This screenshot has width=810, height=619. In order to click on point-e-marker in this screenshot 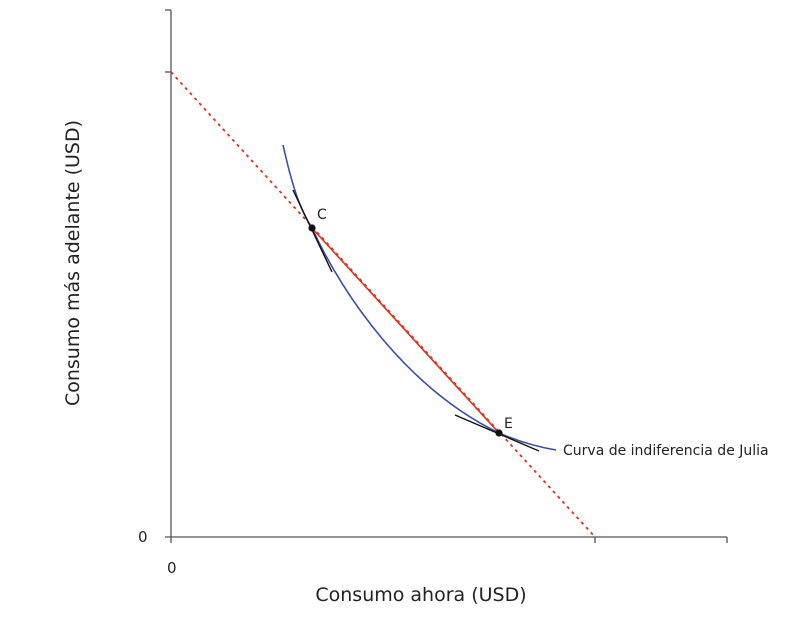, I will do `click(499, 433)`.